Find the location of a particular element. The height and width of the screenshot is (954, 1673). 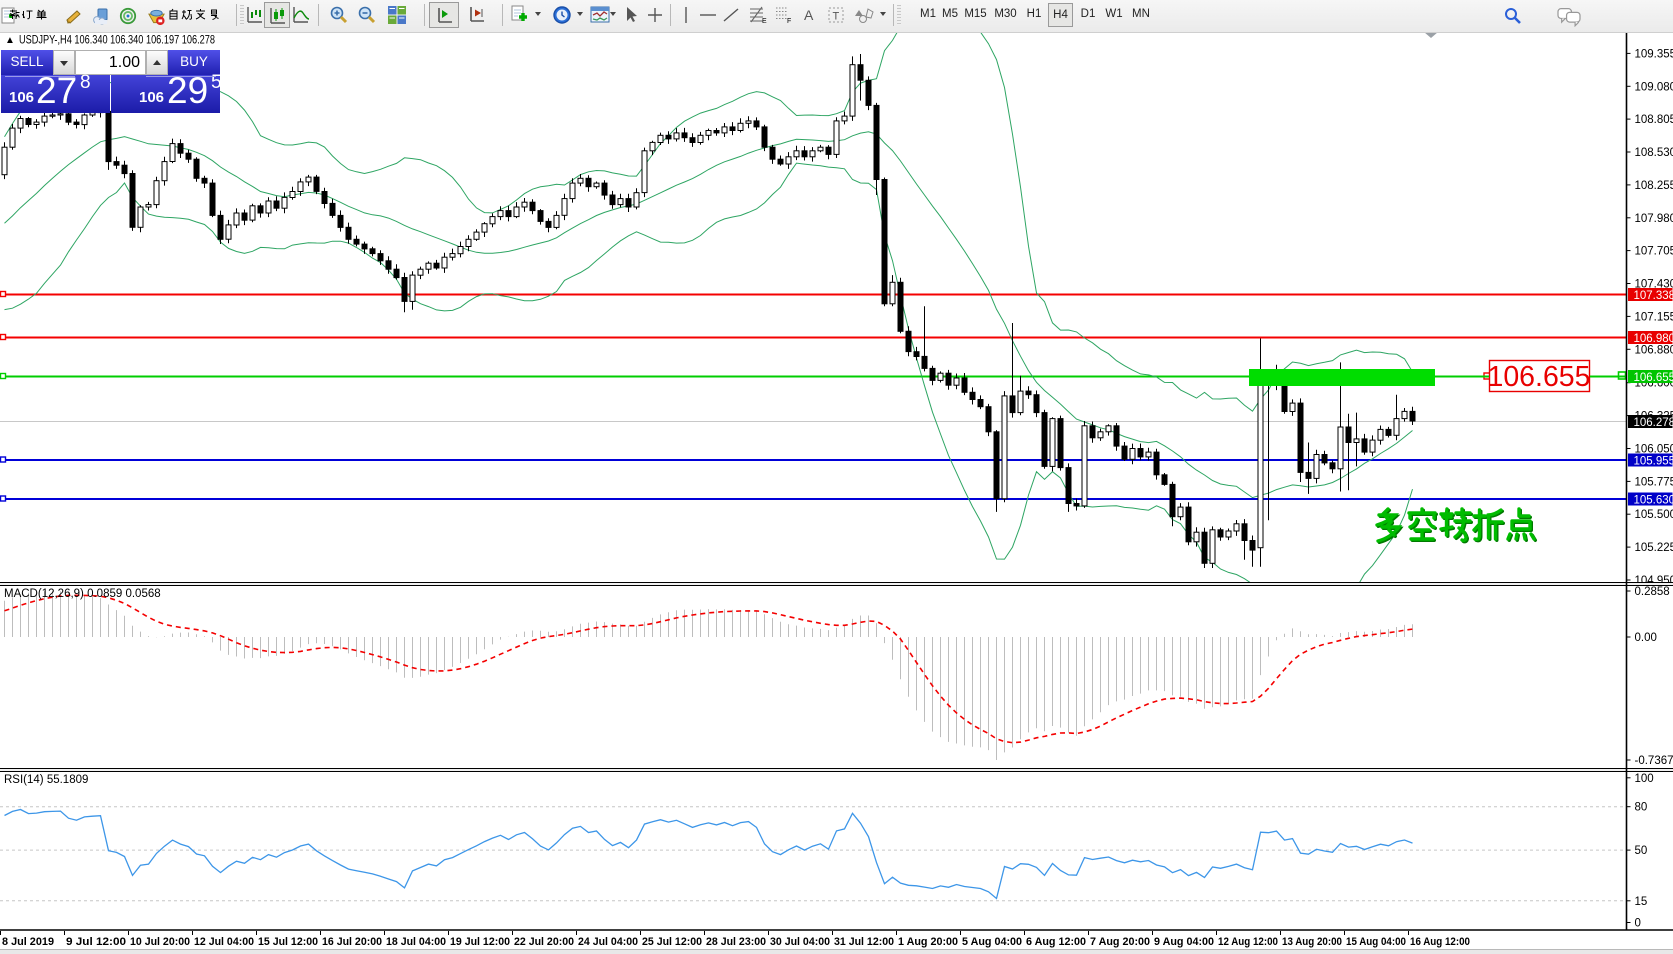

svg-text: 15 is located at coordinates (1641, 902).